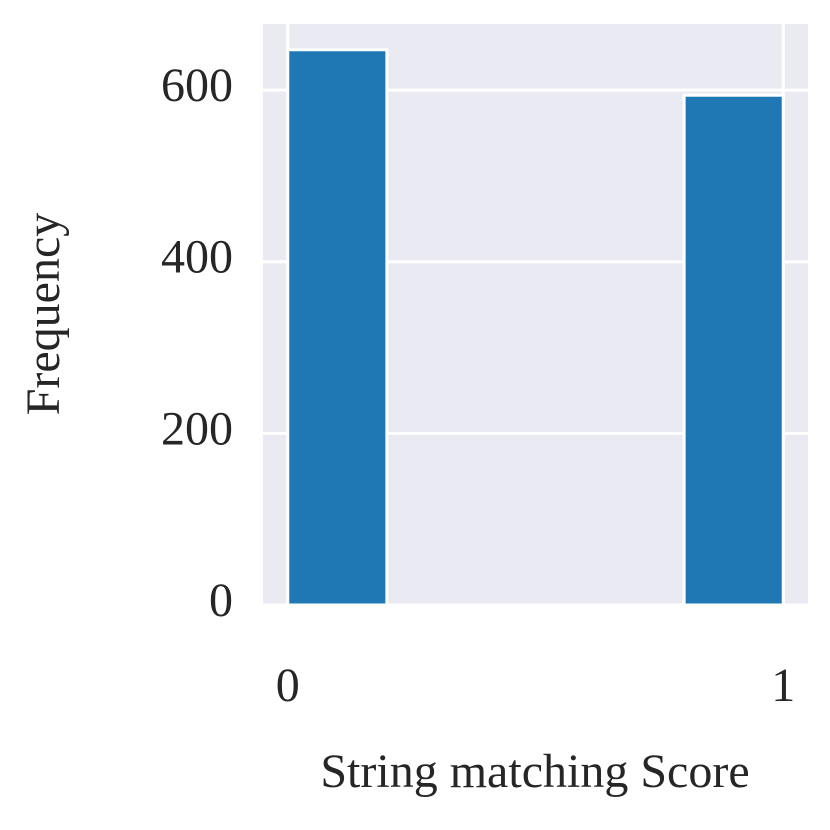 The height and width of the screenshot is (830, 830). I want to click on x-tick-label: 1, so click(783, 685).